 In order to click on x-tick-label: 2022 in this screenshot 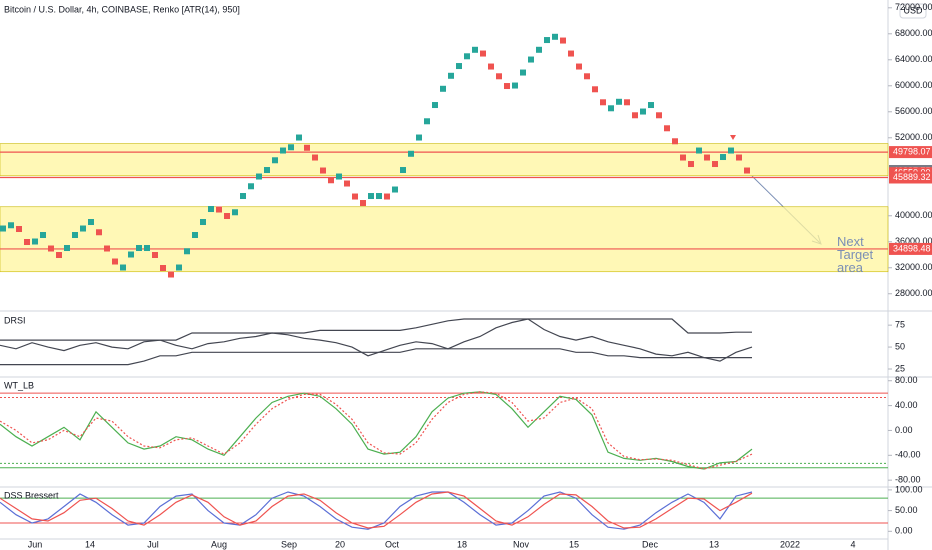, I will do `click(790, 544)`.